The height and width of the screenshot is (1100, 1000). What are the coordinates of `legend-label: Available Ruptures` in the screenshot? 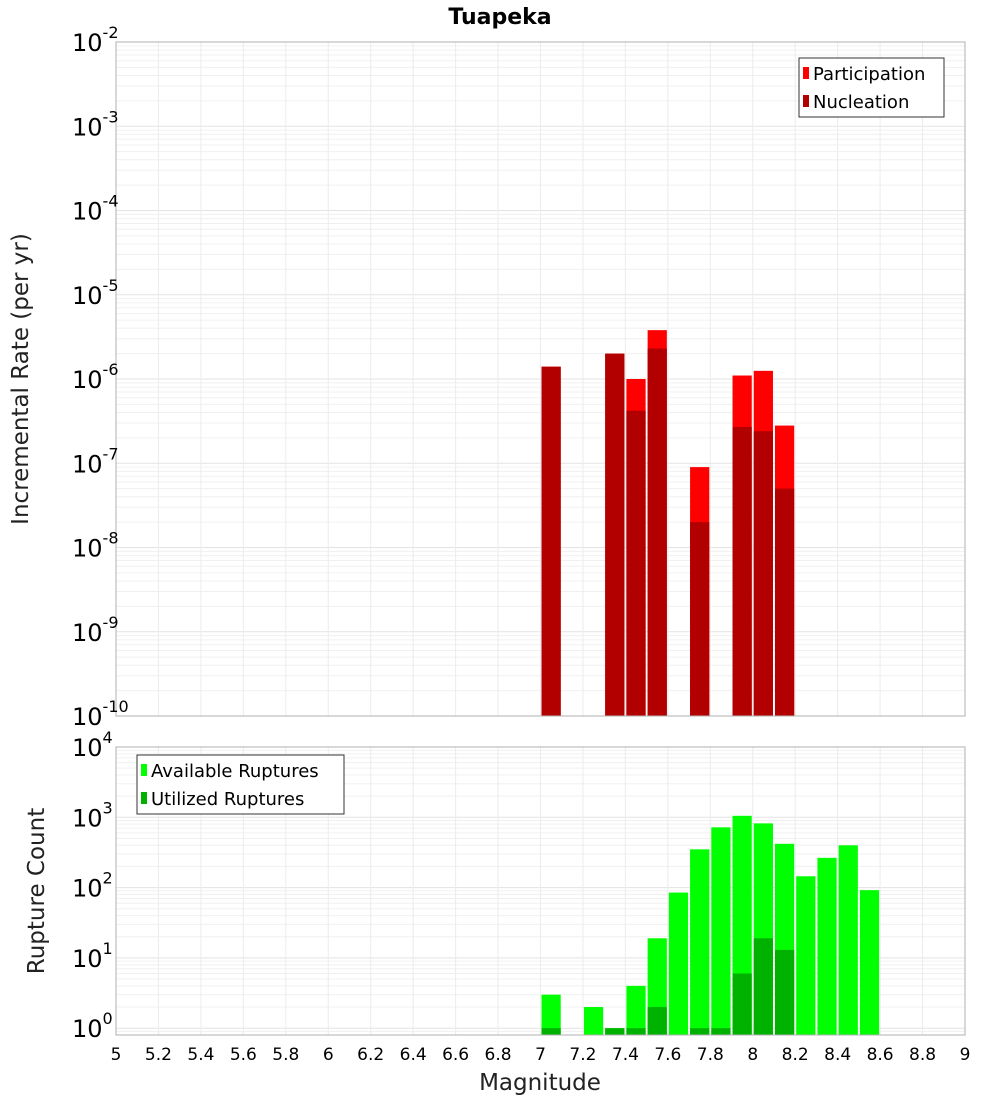 It's located at (235, 771).